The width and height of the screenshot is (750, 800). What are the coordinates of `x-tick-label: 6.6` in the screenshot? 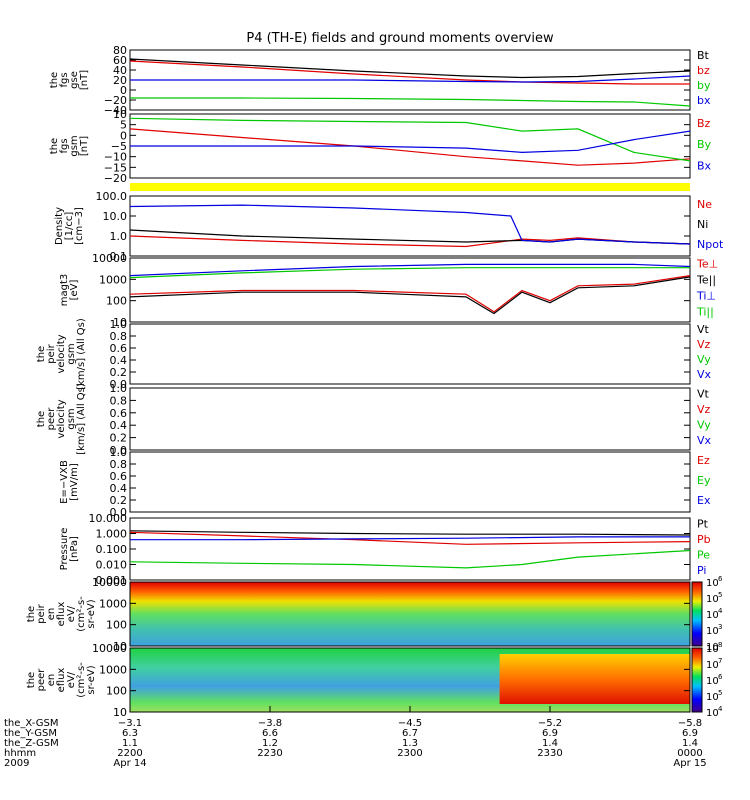 It's located at (270, 733).